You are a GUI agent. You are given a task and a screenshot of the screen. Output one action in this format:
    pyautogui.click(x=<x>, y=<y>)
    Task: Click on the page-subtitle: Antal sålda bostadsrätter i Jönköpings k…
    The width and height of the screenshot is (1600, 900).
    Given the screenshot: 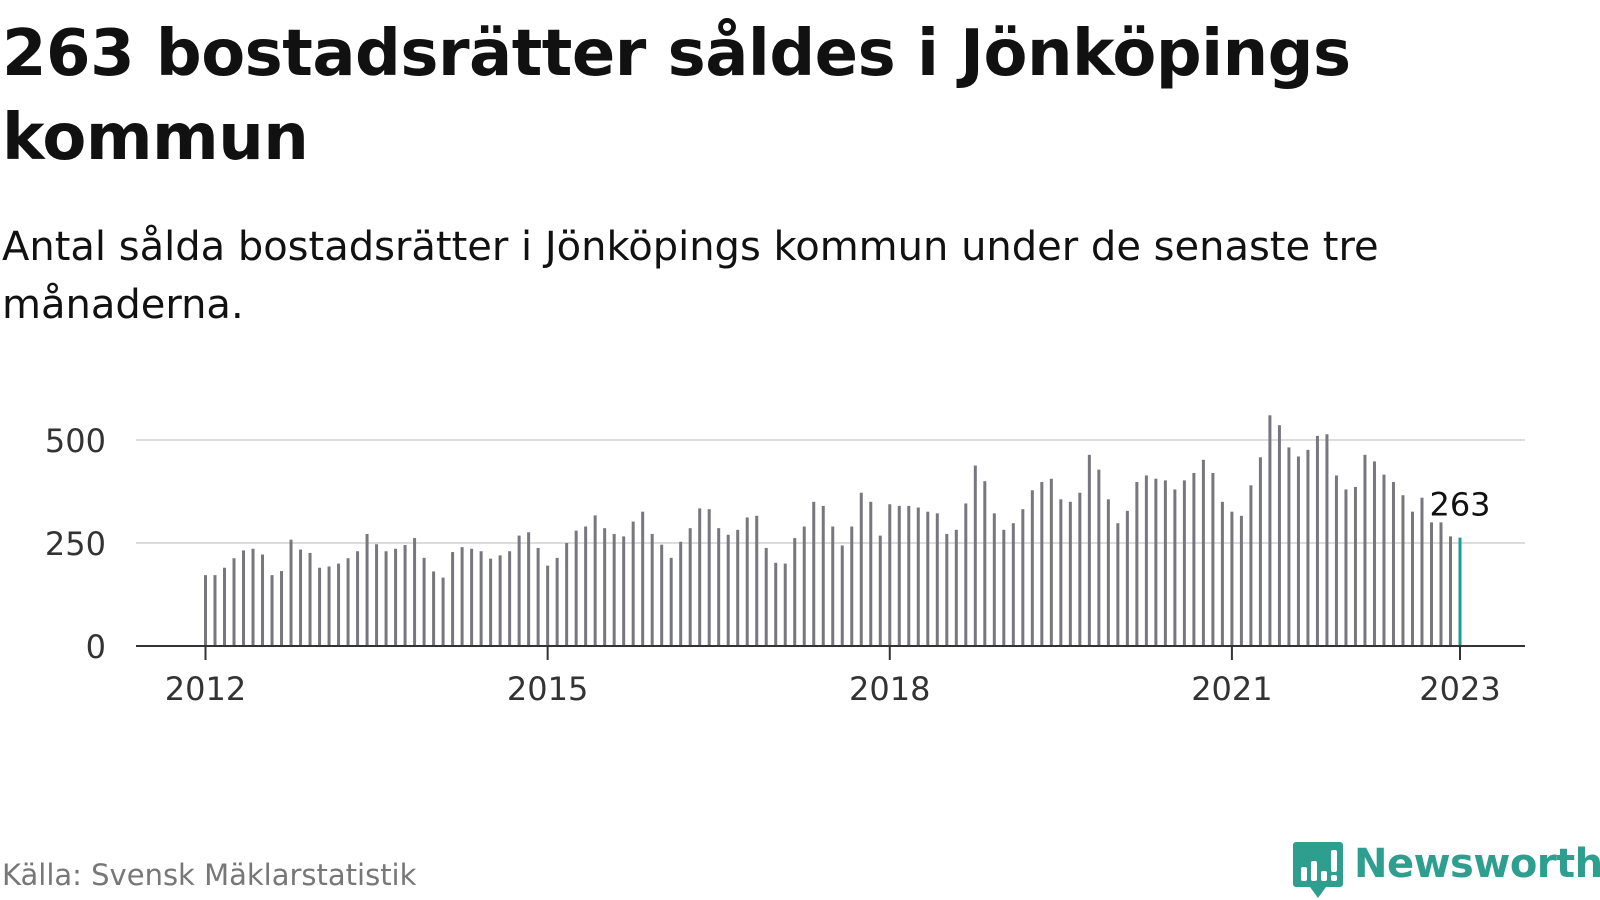 What is the action you would take?
    pyautogui.click(x=690, y=276)
    